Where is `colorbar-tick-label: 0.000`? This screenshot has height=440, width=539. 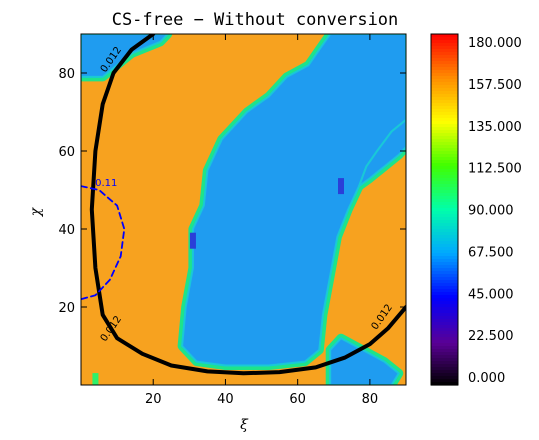
colorbar-tick-label: 0.000 is located at coordinates (486, 378).